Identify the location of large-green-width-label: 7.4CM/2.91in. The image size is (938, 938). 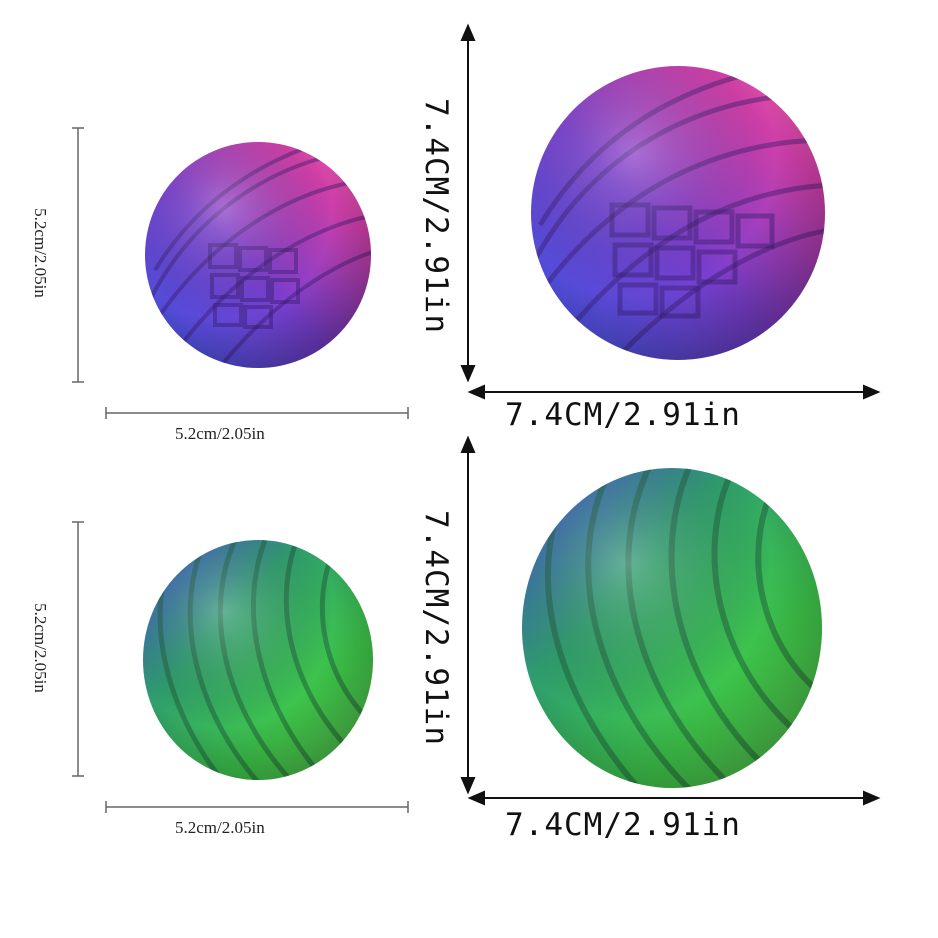
(623, 825).